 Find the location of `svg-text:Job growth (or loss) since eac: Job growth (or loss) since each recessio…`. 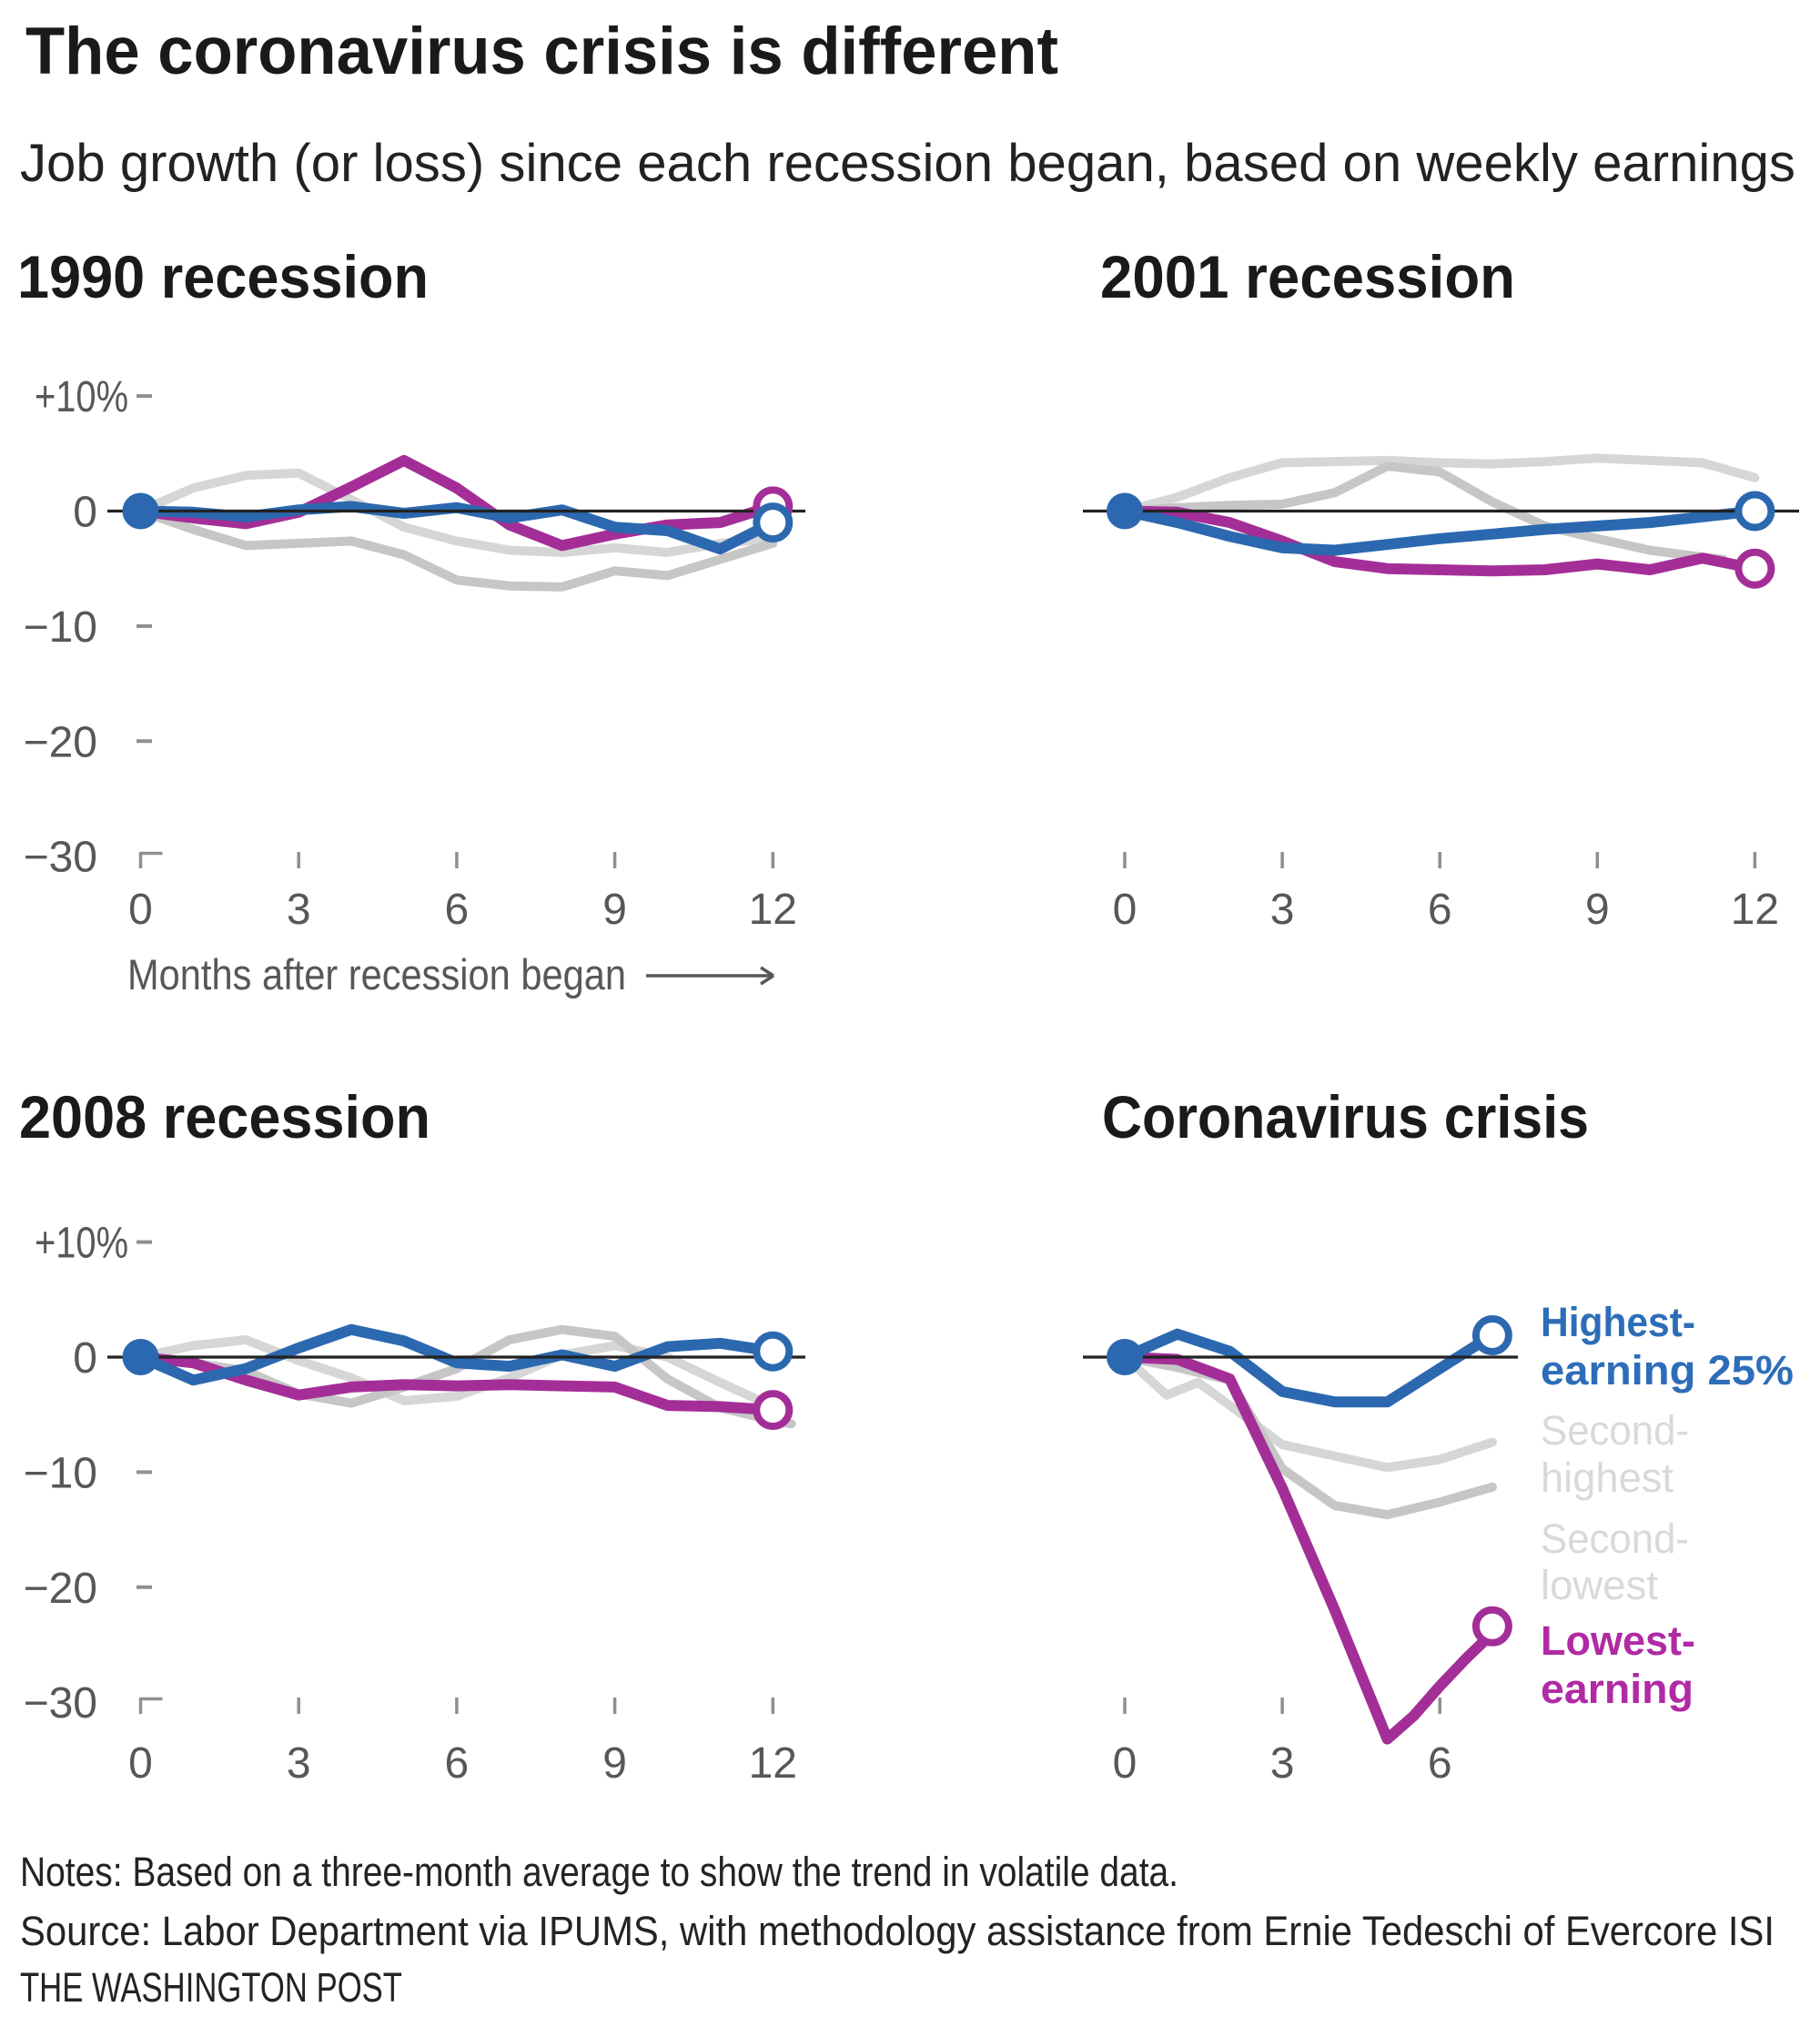

svg-text:Job growth (or loss) since eac: Job growth (or loss) since each recessio… is located at coordinates (908, 163).